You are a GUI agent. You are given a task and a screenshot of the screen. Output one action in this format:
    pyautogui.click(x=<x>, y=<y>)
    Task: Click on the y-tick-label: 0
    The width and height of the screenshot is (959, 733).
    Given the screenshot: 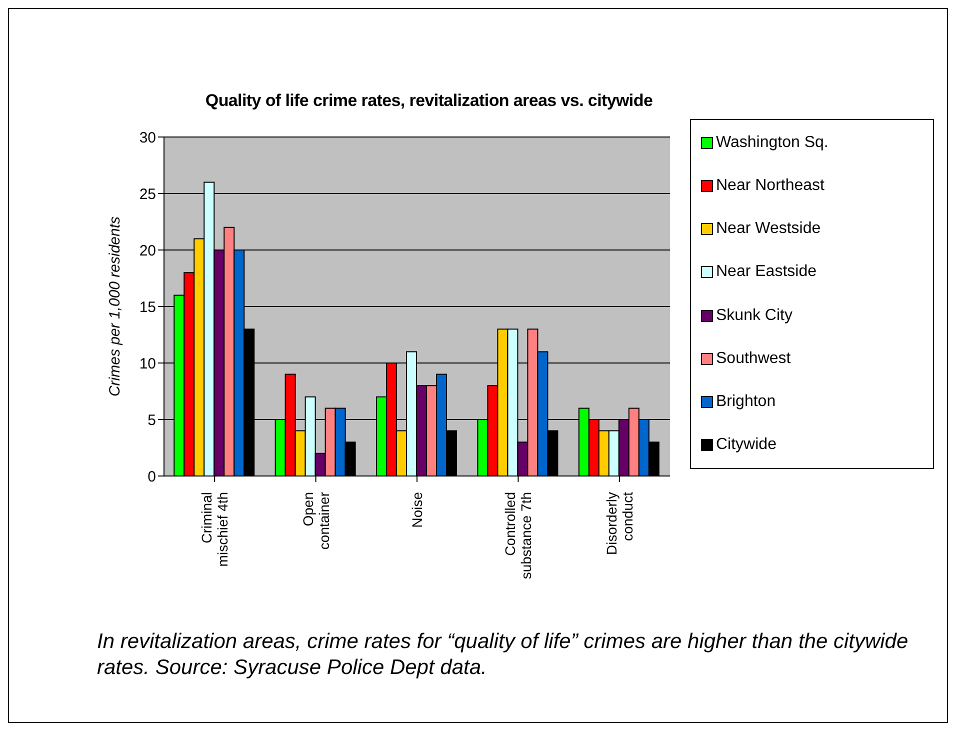 What is the action you would take?
    pyautogui.click(x=152, y=477)
    